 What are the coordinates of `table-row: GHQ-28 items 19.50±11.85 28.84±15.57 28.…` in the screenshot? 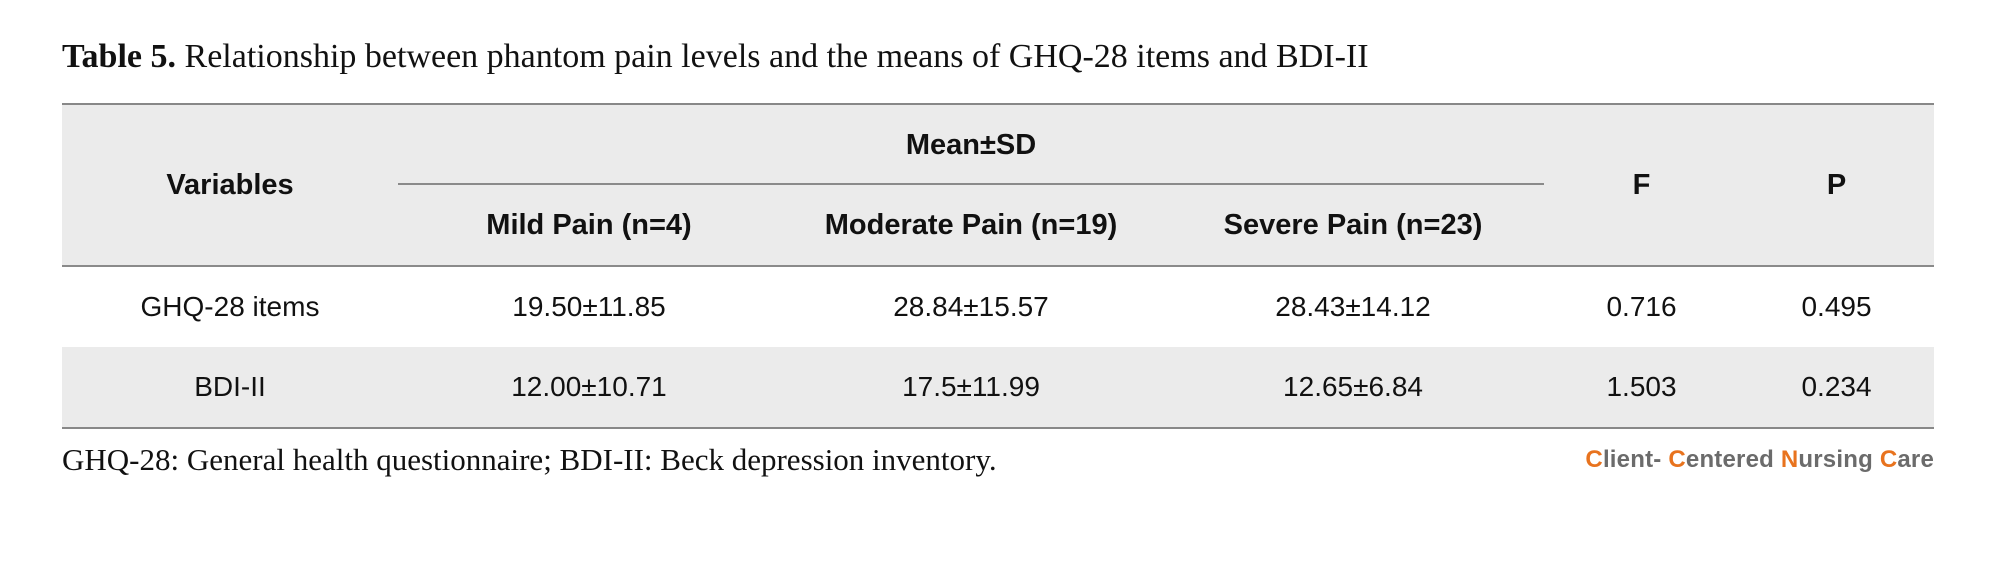 It's located at (998, 306).